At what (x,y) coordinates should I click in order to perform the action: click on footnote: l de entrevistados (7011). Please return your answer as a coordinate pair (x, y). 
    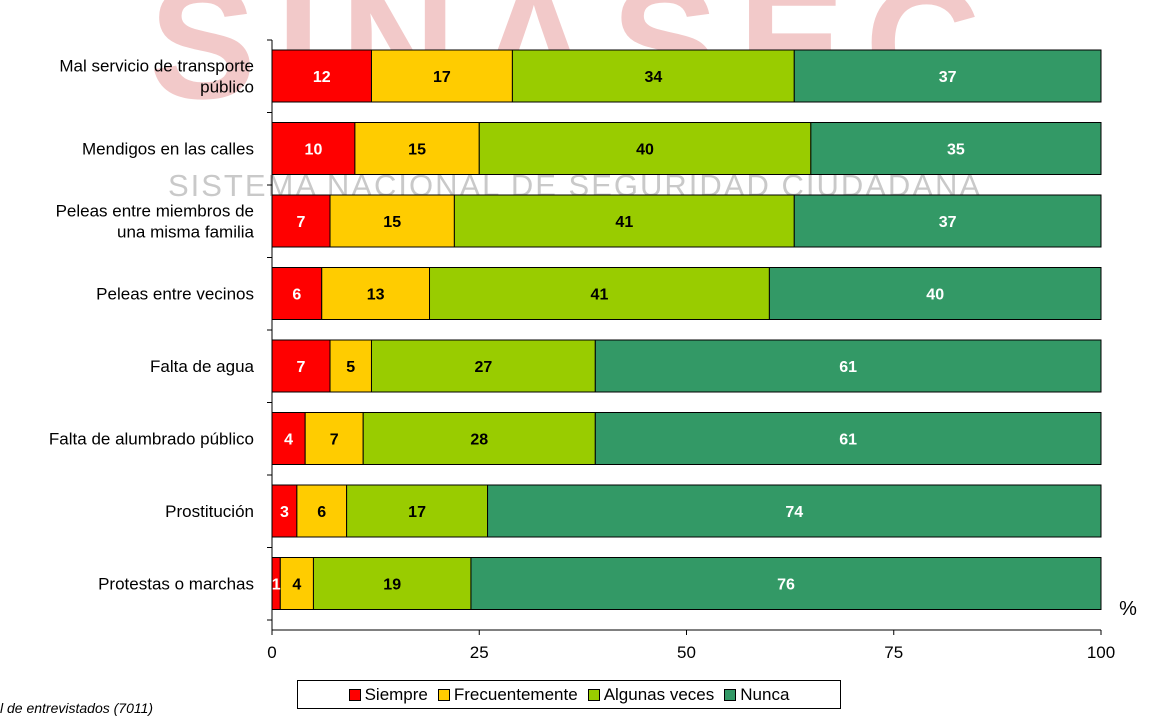
    Looking at the image, I should click on (77, 708).